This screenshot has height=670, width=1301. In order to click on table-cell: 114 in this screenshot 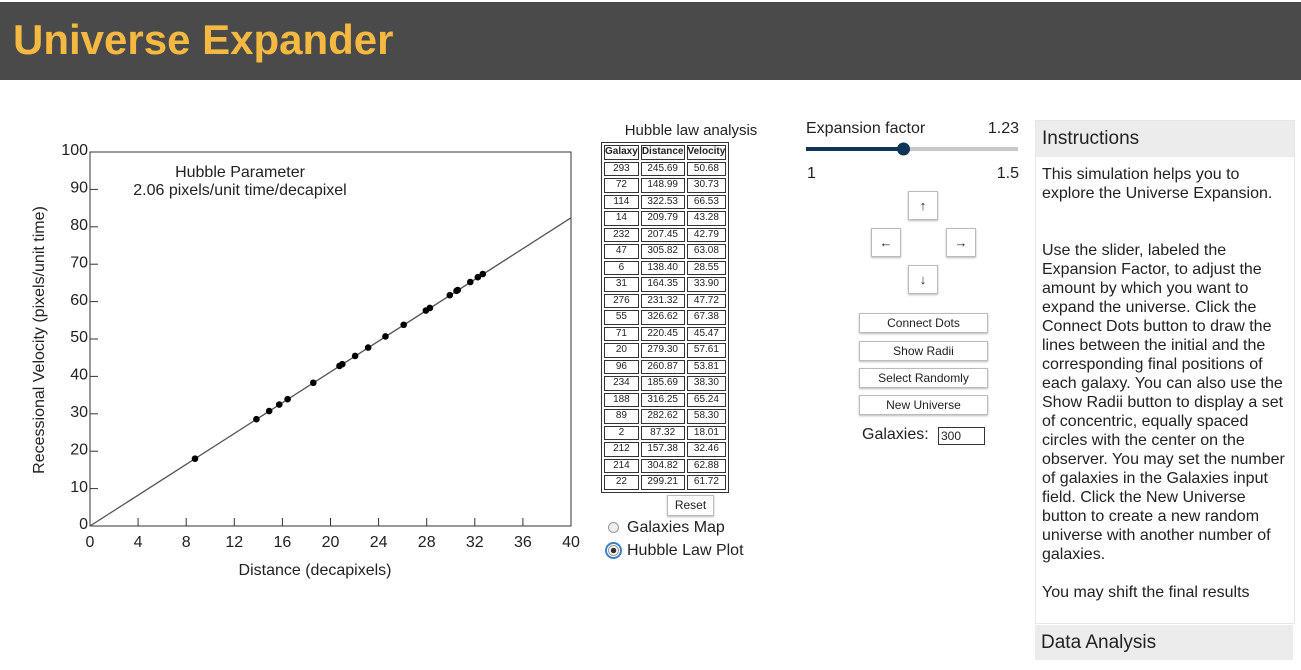, I will do `click(621, 201)`.